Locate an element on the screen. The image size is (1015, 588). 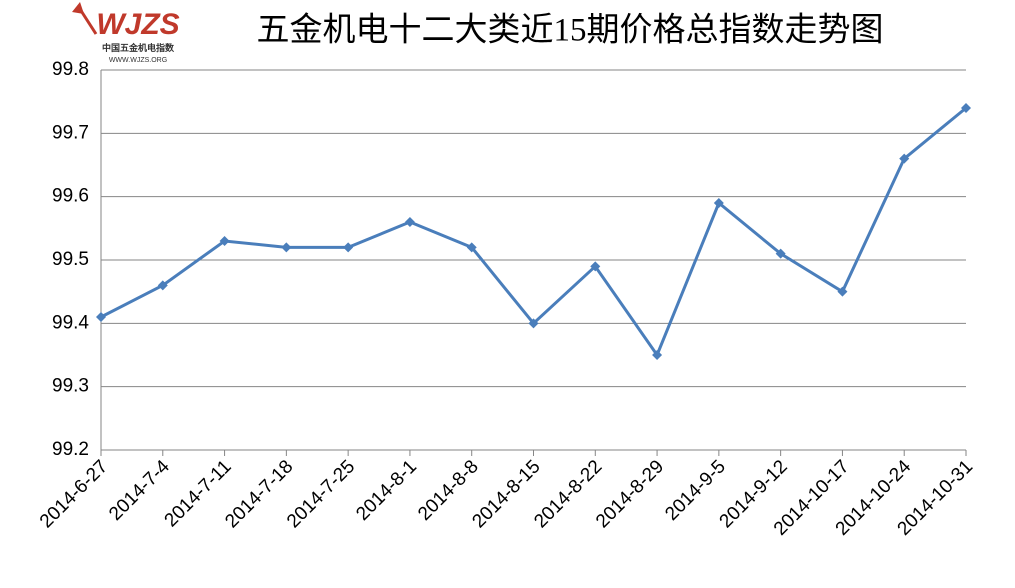
logo-text: WJZS is located at coordinates (137, 24).